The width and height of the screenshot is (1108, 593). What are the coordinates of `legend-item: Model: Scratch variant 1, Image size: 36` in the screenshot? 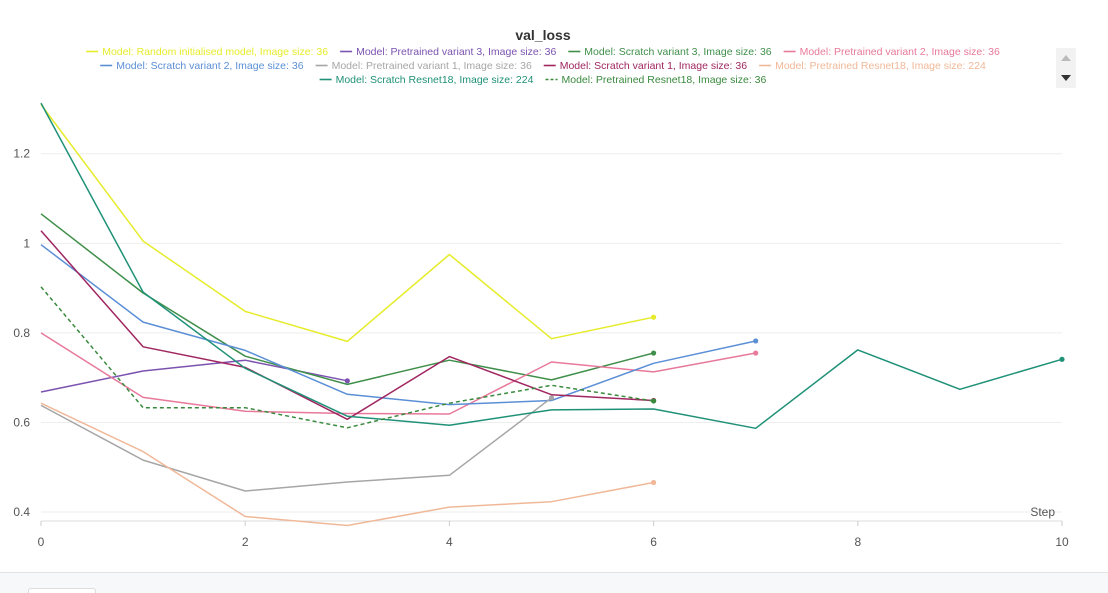 It's located at (645, 66).